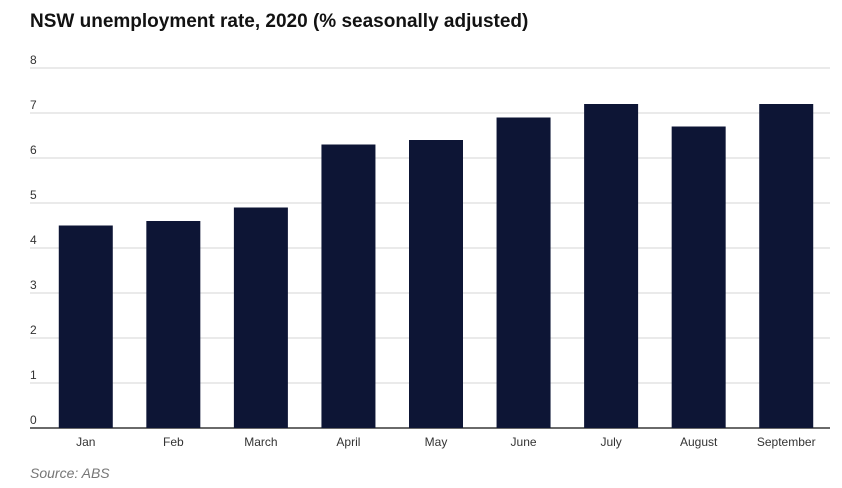 The image size is (842, 488). Describe the element at coordinates (786, 442) in the screenshot. I see `x-tick-label: September` at that location.